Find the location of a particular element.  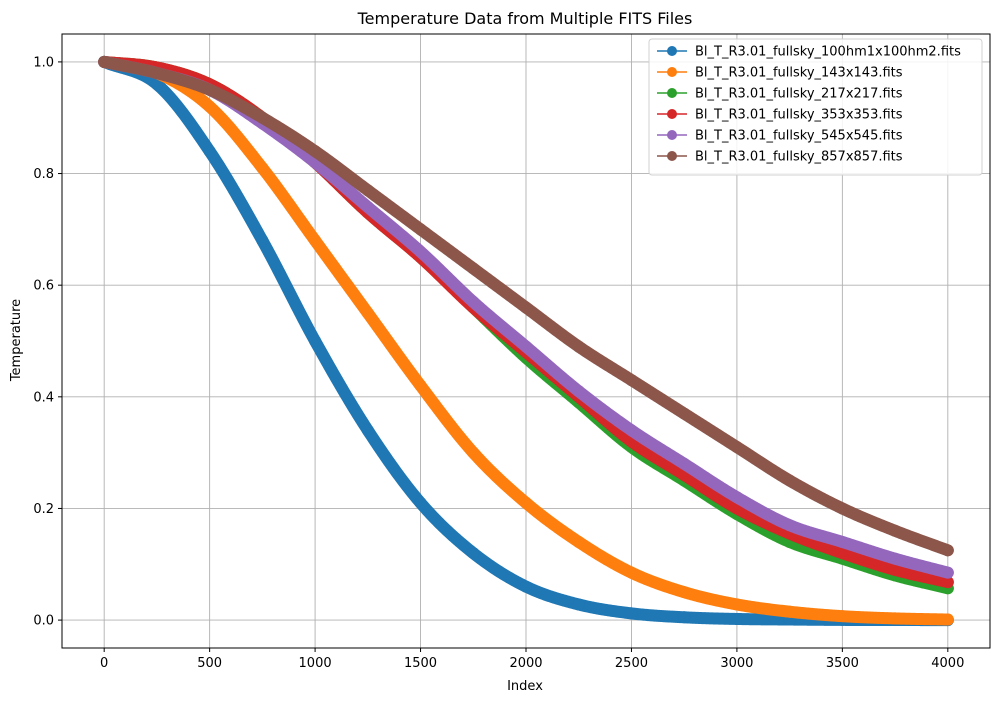

legend-label: Bl_T_R3.01_fullsky_353x353.fits is located at coordinates (799, 115).